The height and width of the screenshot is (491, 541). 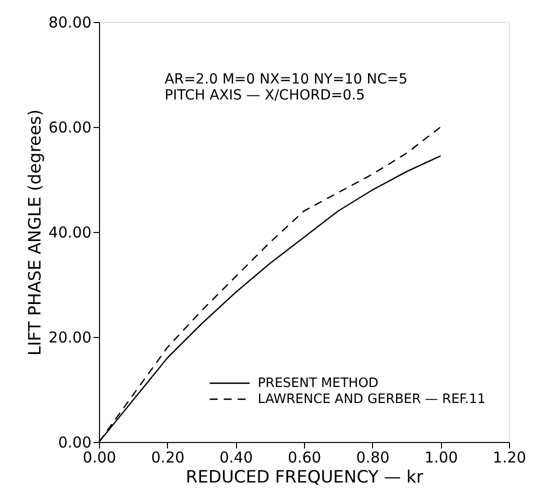 What do you see at coordinates (305, 457) in the screenshot?
I see `x-tick-label: 0.60` at bounding box center [305, 457].